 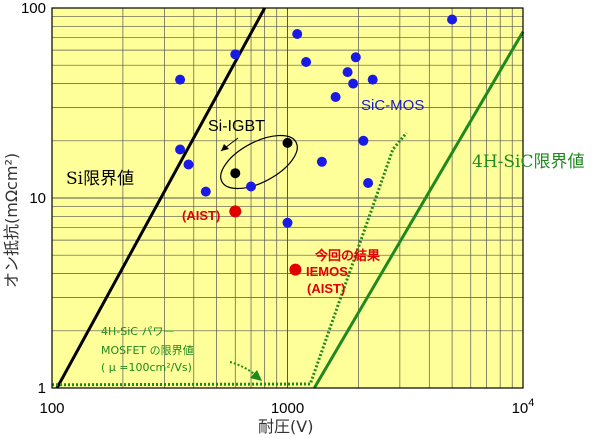 What do you see at coordinates (201, 215) in the screenshot?
I see `aist-prior-label: (AIST)` at bounding box center [201, 215].